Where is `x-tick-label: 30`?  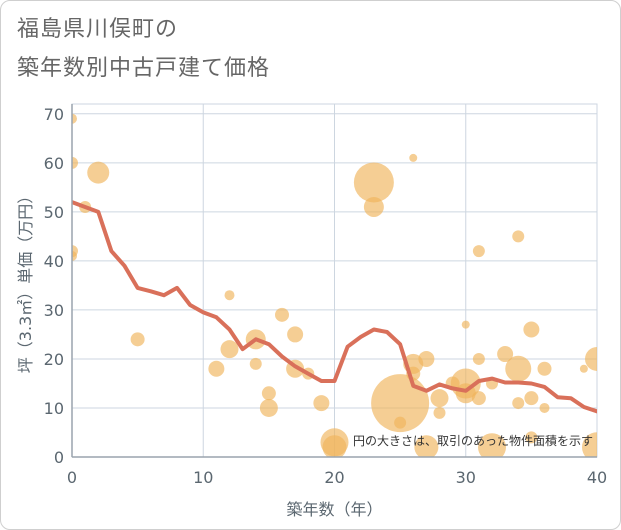 x-tick-label: 30 is located at coordinates (466, 477).